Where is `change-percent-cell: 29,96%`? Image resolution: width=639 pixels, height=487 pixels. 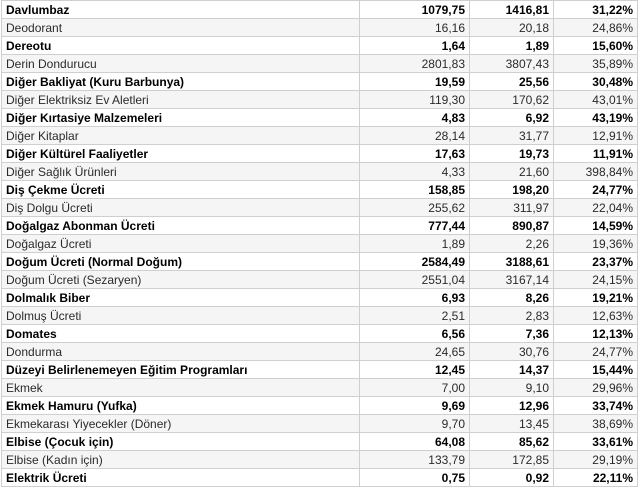 change-percent-cell: 29,96% is located at coordinates (595, 387).